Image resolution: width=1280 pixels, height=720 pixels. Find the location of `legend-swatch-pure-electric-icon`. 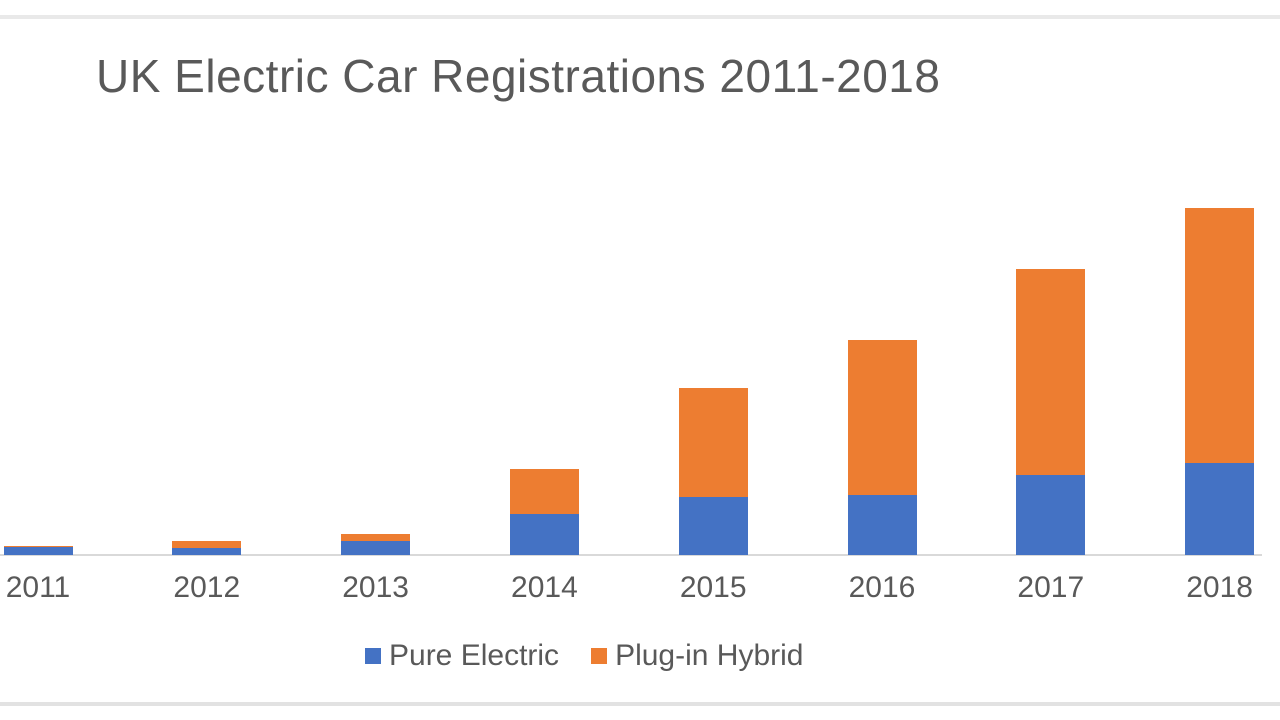

legend-swatch-pure-electric-icon is located at coordinates (373, 656).